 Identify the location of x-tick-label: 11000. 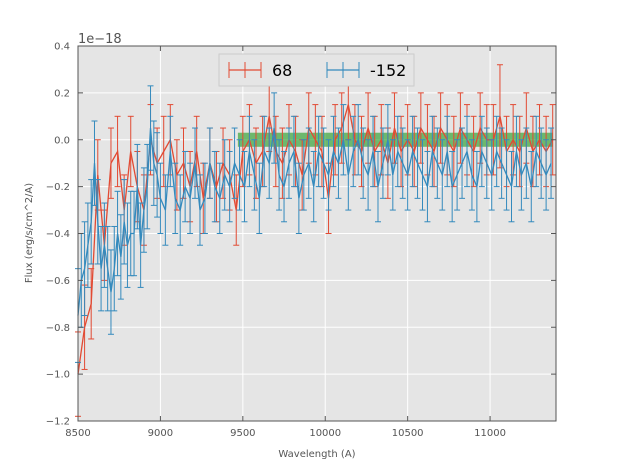
(490, 433).